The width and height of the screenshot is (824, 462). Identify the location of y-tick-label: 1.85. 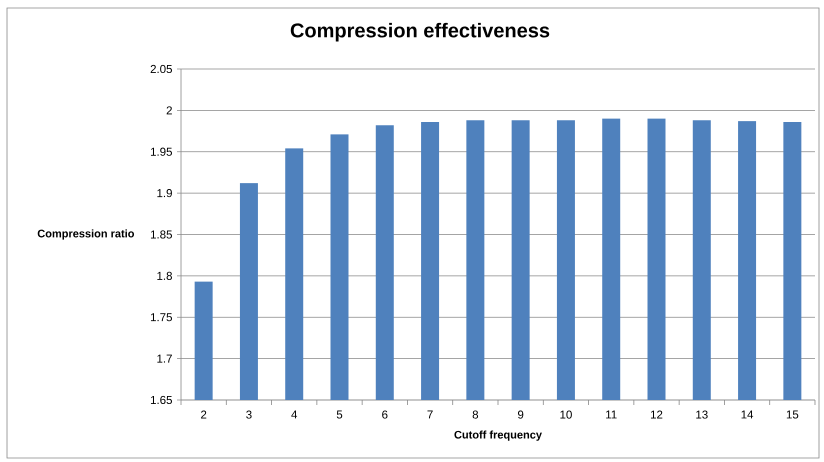
(161, 234).